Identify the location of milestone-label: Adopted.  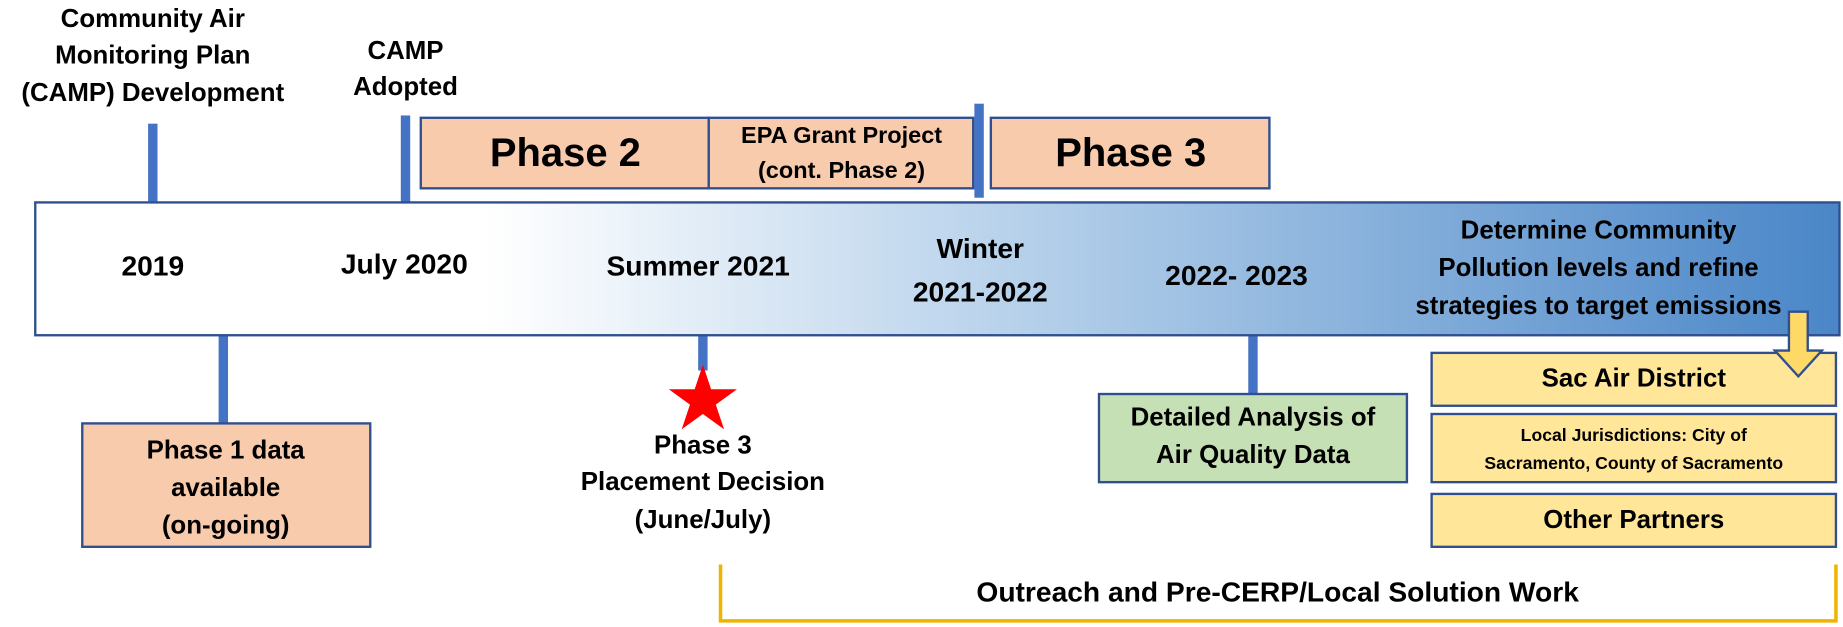
(405, 87).